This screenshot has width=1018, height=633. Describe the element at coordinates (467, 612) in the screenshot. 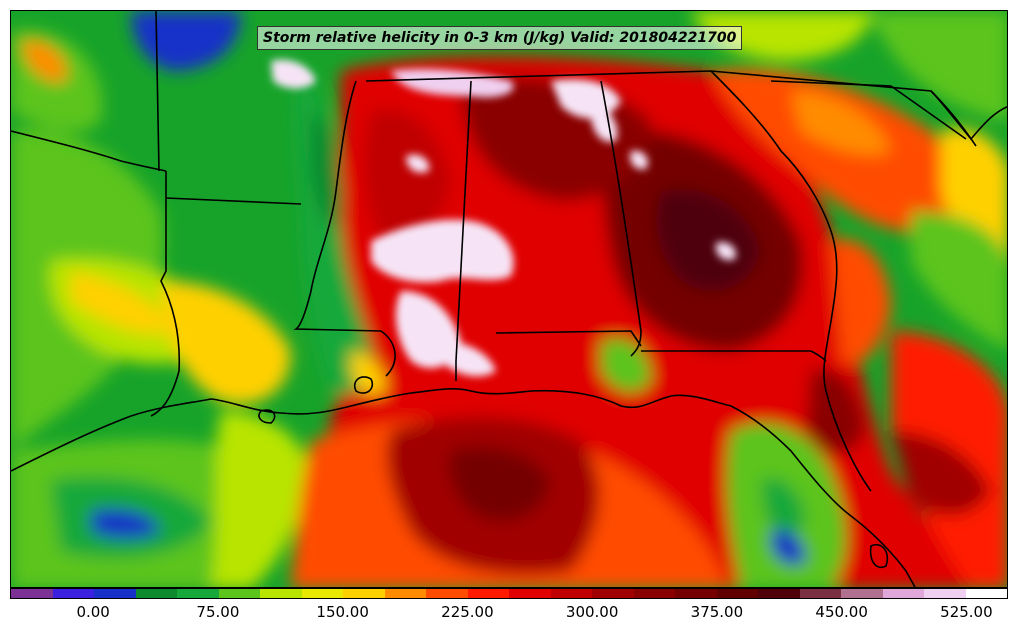

I see `colorbar-tick-label: 225.00` at that location.